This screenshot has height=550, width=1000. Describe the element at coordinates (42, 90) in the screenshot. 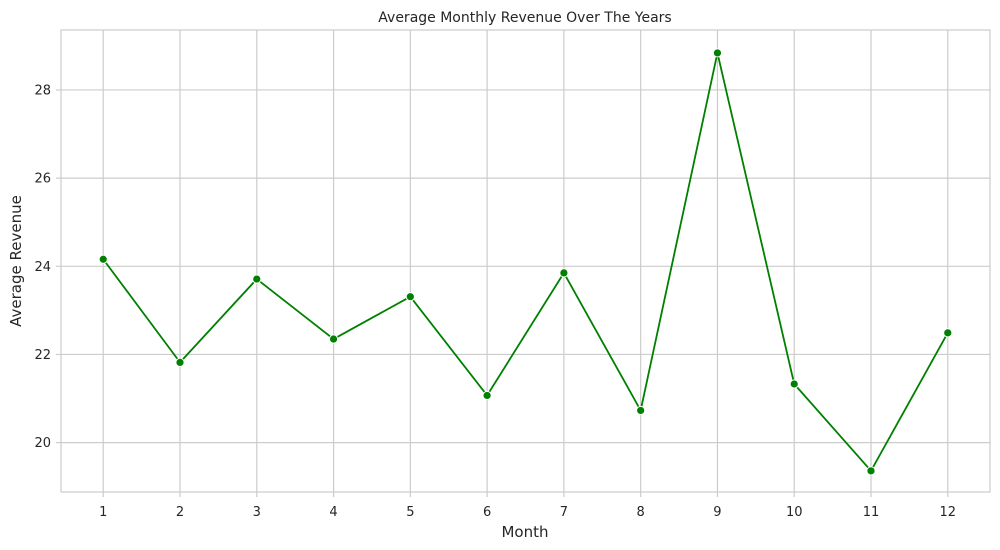

I see `y-tick-label: 28` at that location.